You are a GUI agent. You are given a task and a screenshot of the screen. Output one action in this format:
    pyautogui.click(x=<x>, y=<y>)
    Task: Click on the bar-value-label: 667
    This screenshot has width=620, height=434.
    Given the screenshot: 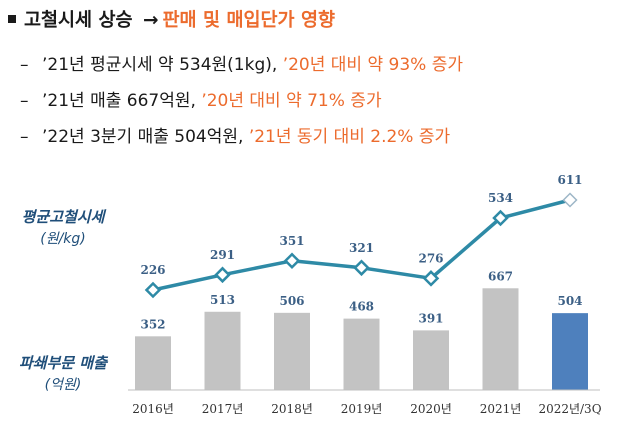 What is the action you would take?
    pyautogui.click(x=500, y=276)
    